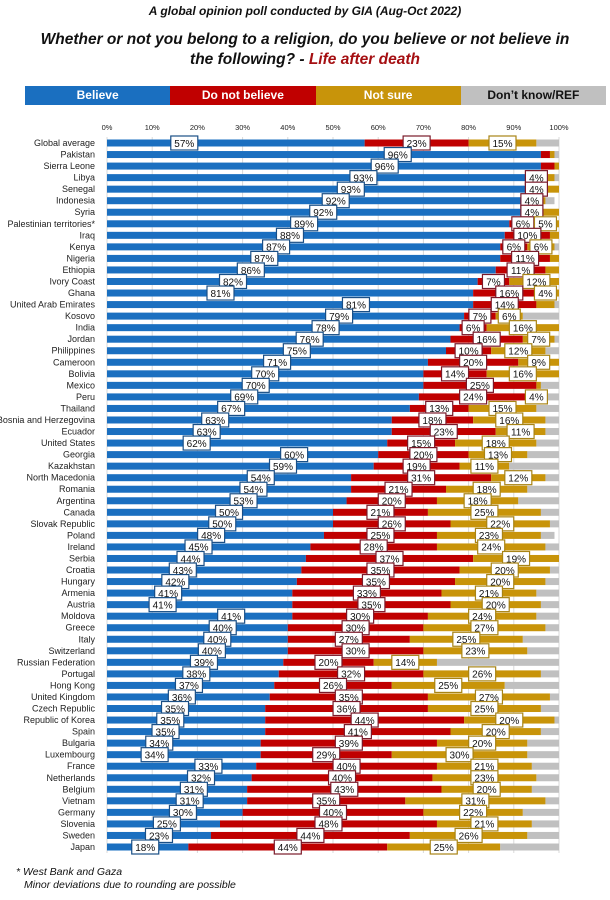 Image resolution: width=610 pixels, height=900 pixels. Describe the element at coordinates (51, 224) in the screenshot. I see `category-label: Palestinian territories*` at that location.